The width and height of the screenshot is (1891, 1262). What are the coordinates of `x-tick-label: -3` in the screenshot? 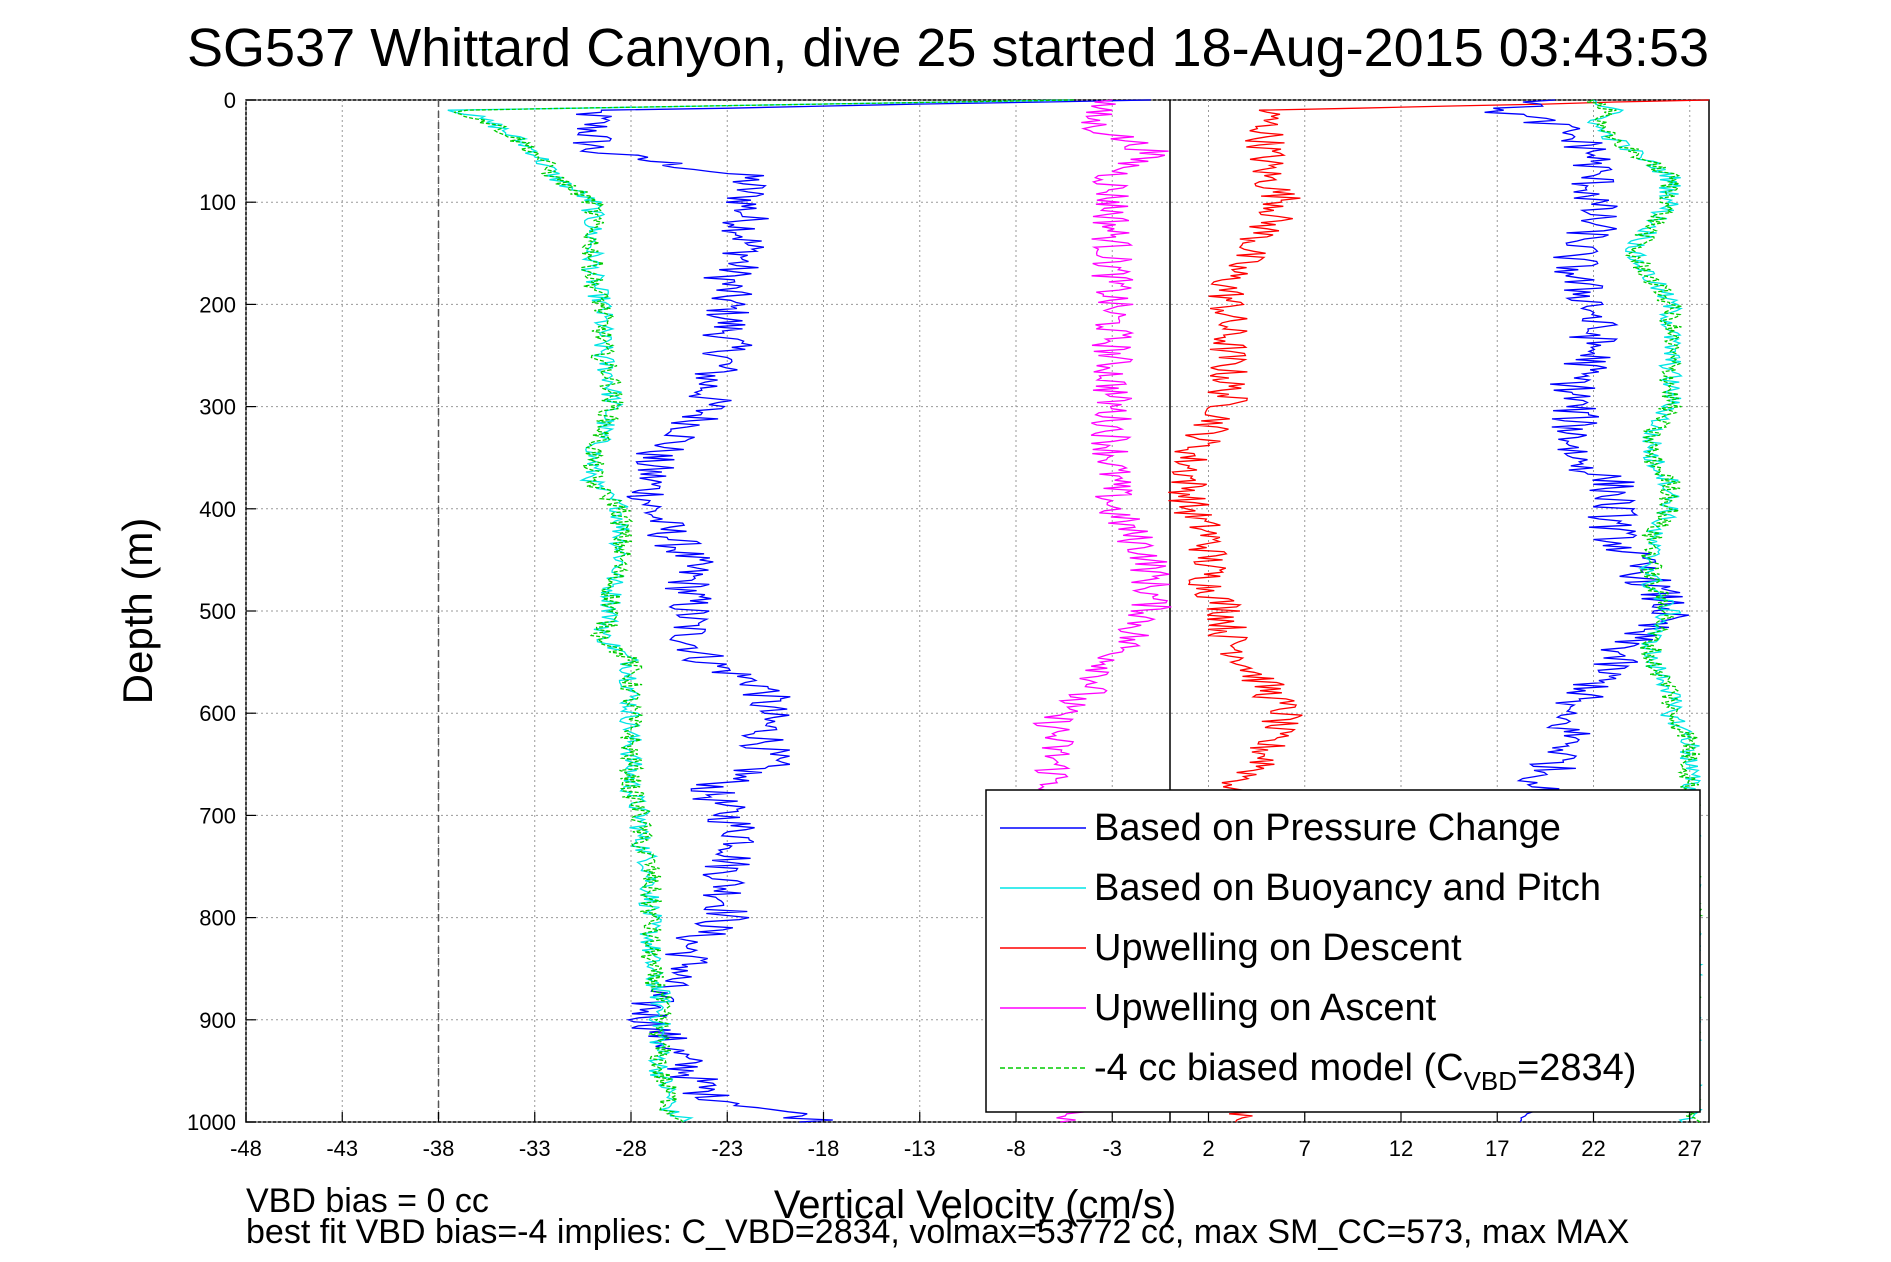 It's located at (1112, 1148).